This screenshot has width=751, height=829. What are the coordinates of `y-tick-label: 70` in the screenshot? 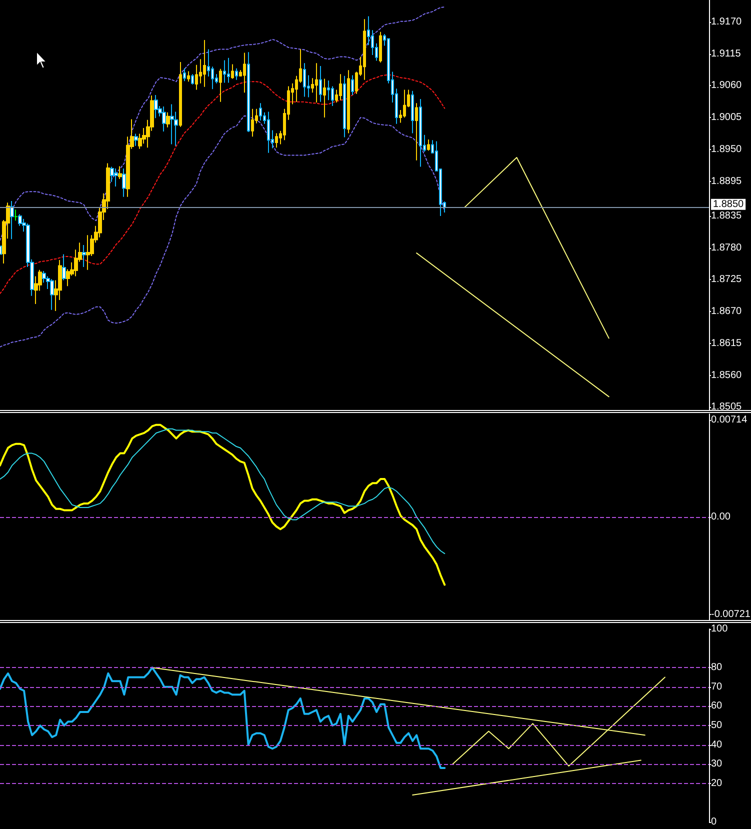 It's located at (717, 686).